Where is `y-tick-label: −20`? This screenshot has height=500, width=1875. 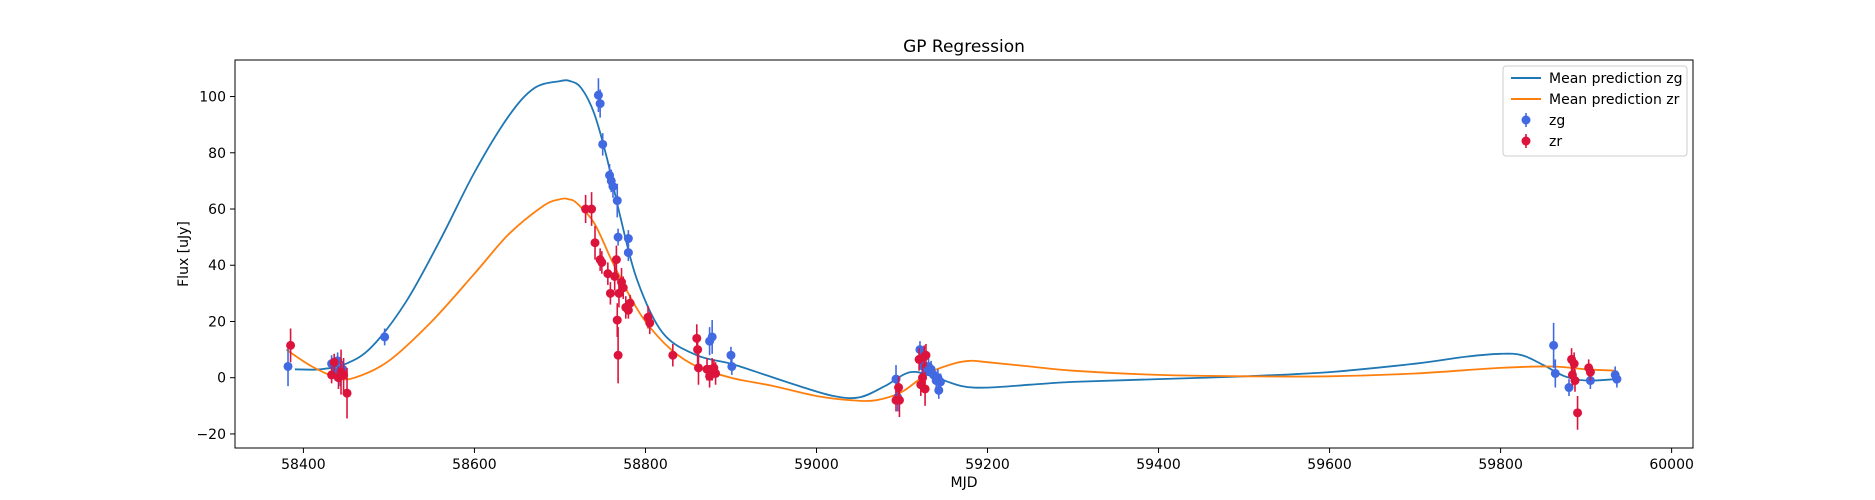
y-tick-label: −20 is located at coordinates (211, 435).